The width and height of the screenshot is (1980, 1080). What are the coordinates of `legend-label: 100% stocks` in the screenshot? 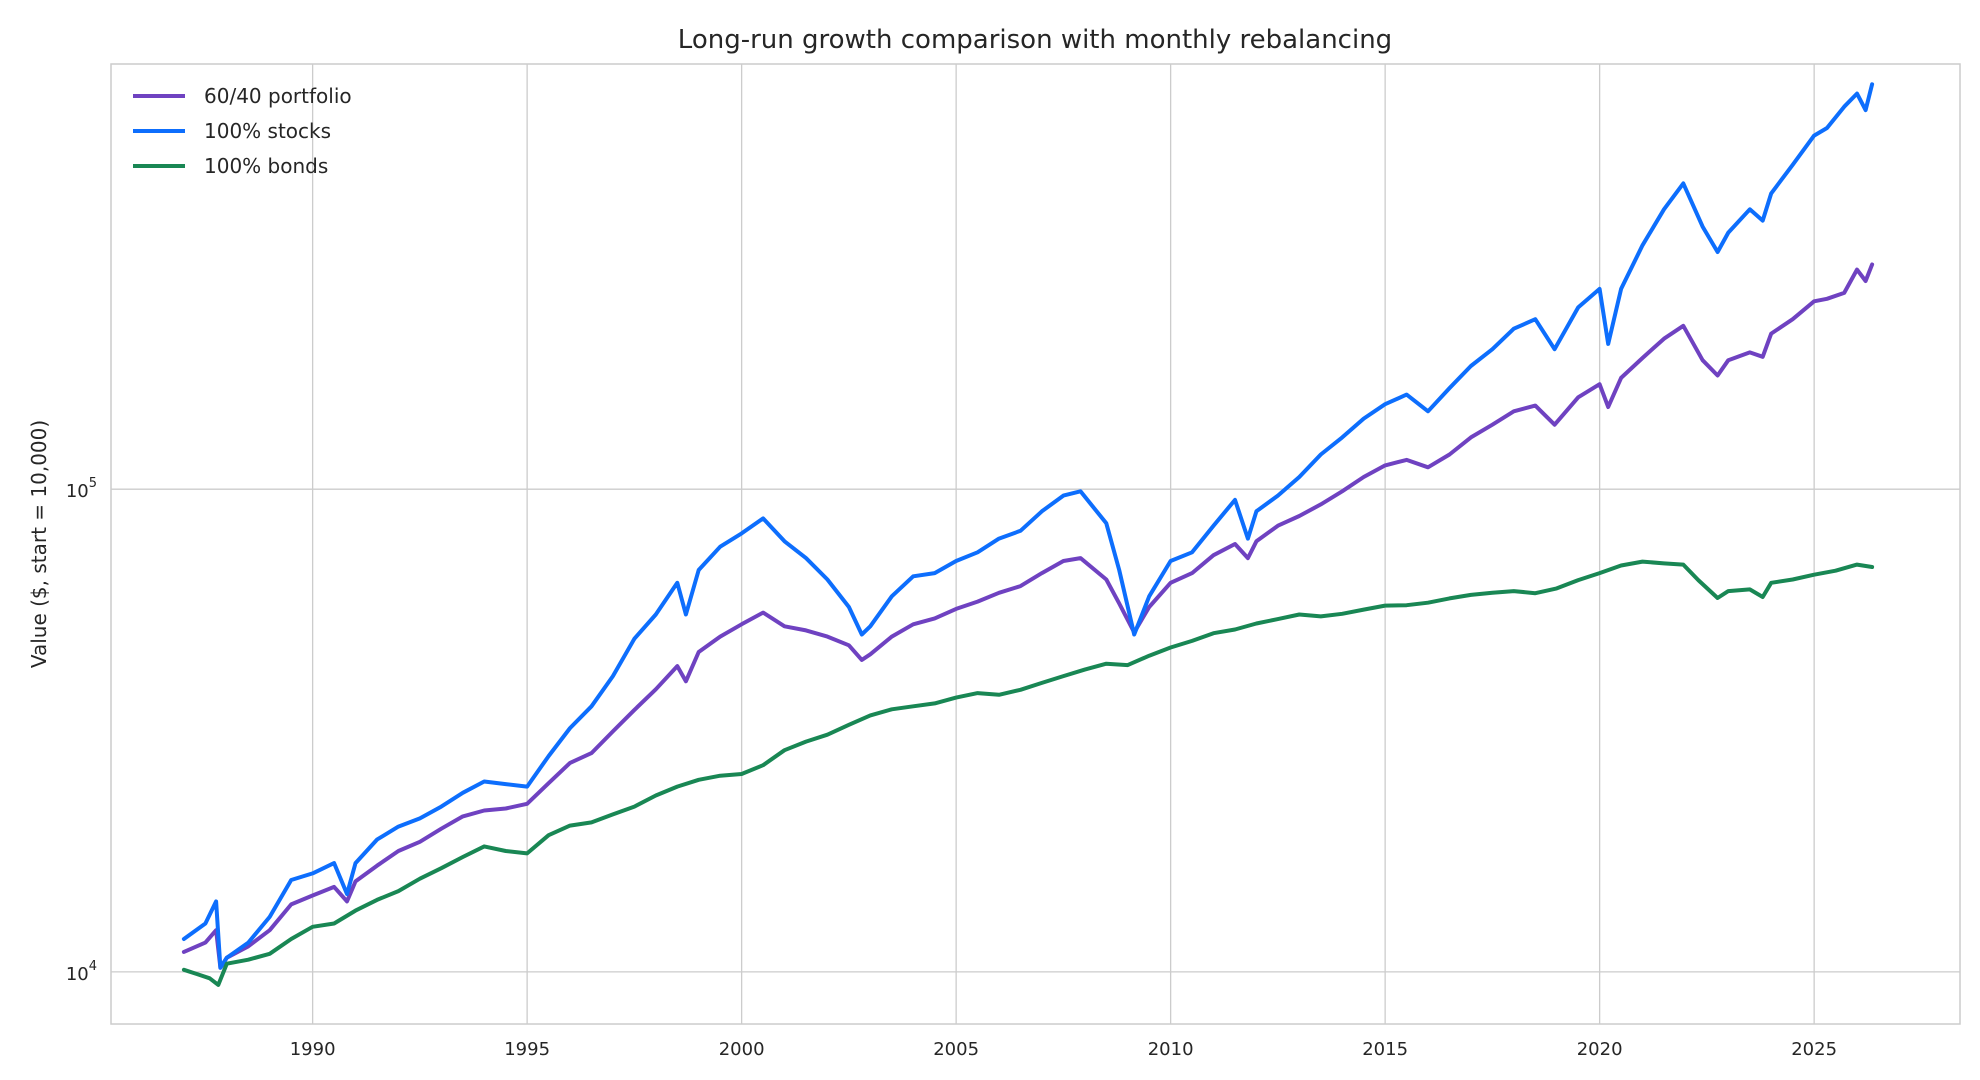 It's located at (267, 131).